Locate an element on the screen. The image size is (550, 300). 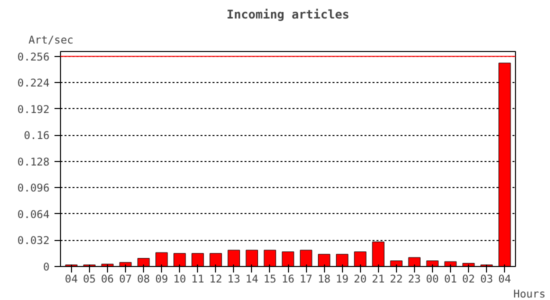
x-tick-label: 06 is located at coordinates (107, 279).